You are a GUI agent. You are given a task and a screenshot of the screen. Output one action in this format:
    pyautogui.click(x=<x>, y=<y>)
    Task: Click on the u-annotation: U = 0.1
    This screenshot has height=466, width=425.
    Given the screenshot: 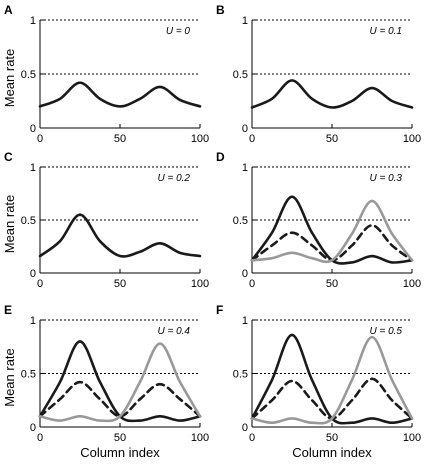 What is the action you would take?
    pyautogui.click(x=385, y=31)
    